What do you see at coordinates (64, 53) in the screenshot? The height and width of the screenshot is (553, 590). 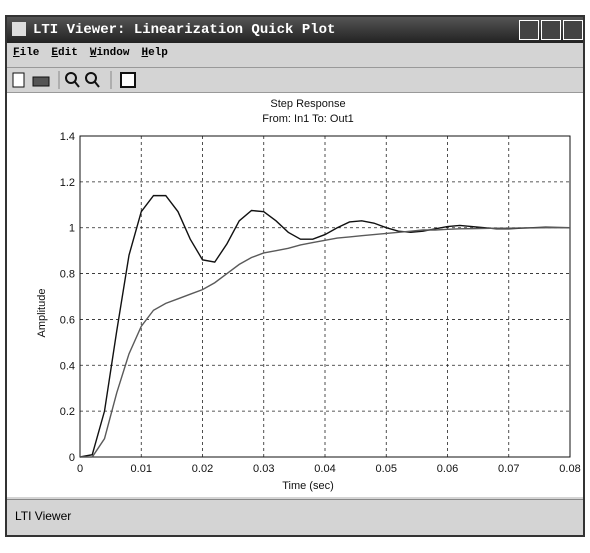 I see `menu-item: Edit` at bounding box center [64, 53].